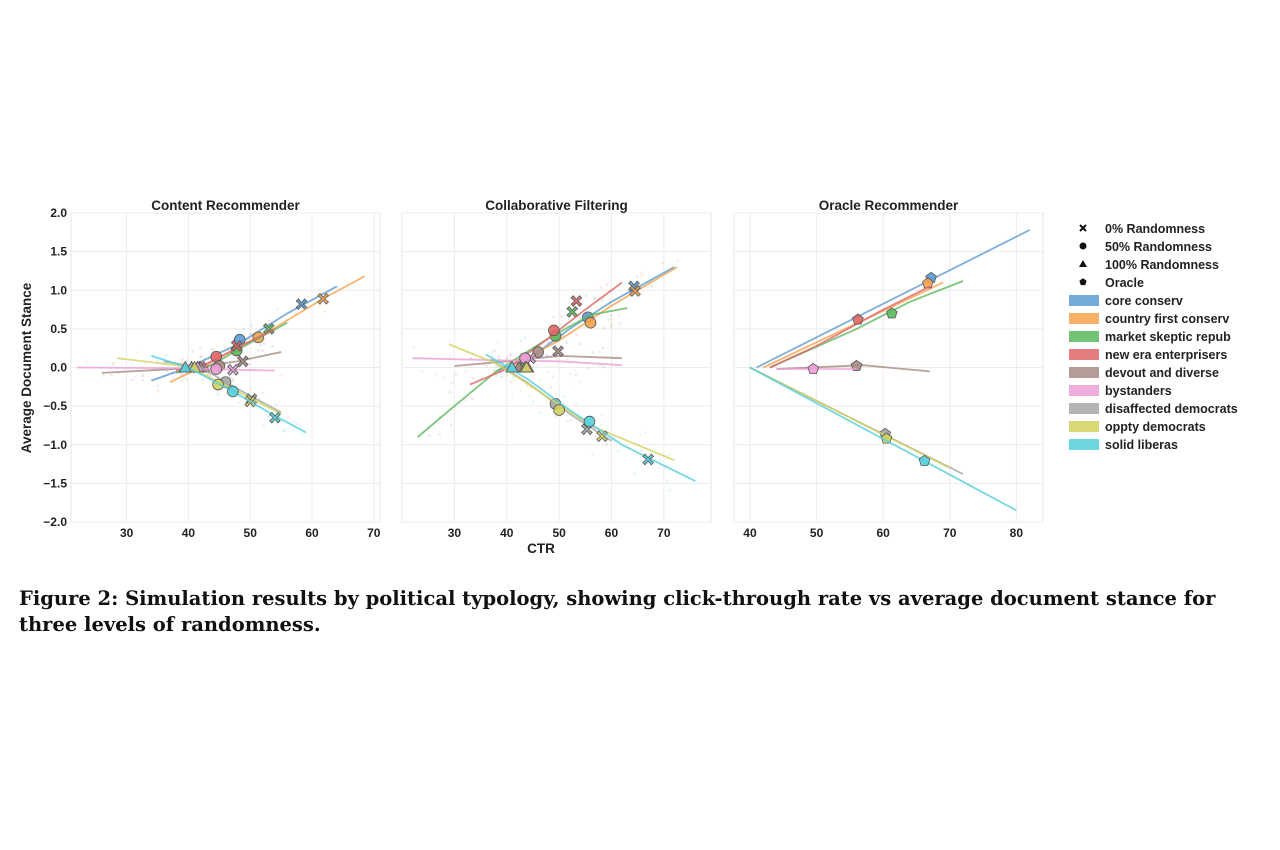 This screenshot has width=1280, height=850. I want to click on x-axis-label: CTR, so click(541, 548).